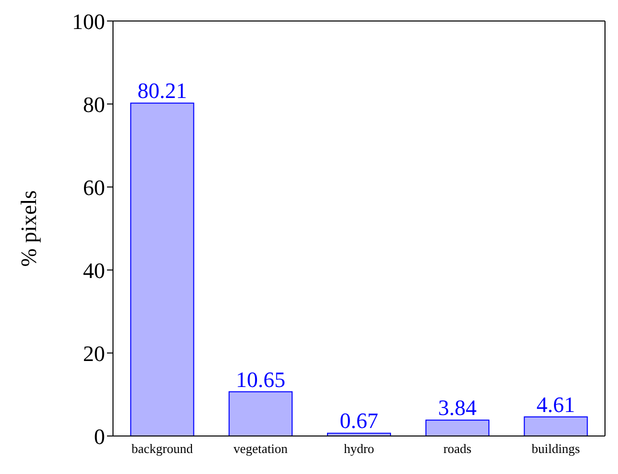 Image resolution: width=618 pixels, height=474 pixels. What do you see at coordinates (94, 187) in the screenshot?
I see `y-tick-label: 60` at bounding box center [94, 187].